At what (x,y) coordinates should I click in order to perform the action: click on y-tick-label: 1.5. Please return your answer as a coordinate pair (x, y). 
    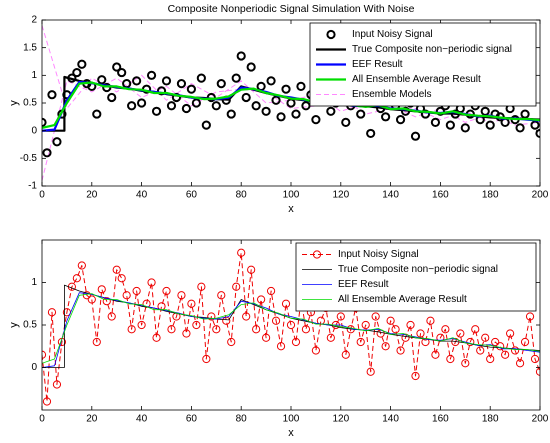
    Looking at the image, I should click on (30, 47).